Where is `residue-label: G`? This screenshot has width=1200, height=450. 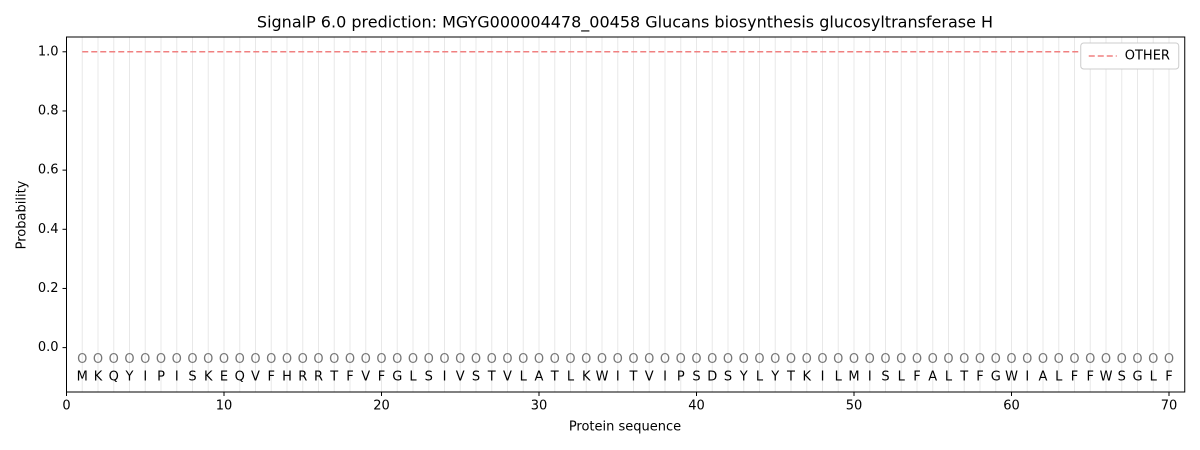
residue-label: G is located at coordinates (397, 377).